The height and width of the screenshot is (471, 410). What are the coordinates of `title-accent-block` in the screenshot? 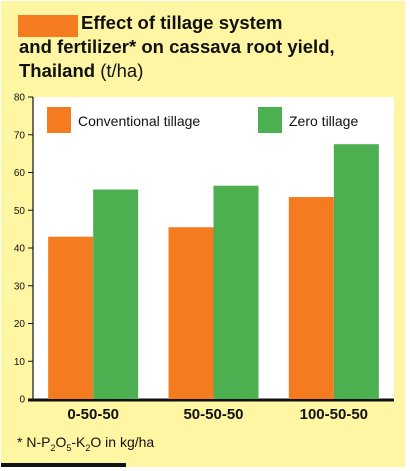 It's located at (48, 26).